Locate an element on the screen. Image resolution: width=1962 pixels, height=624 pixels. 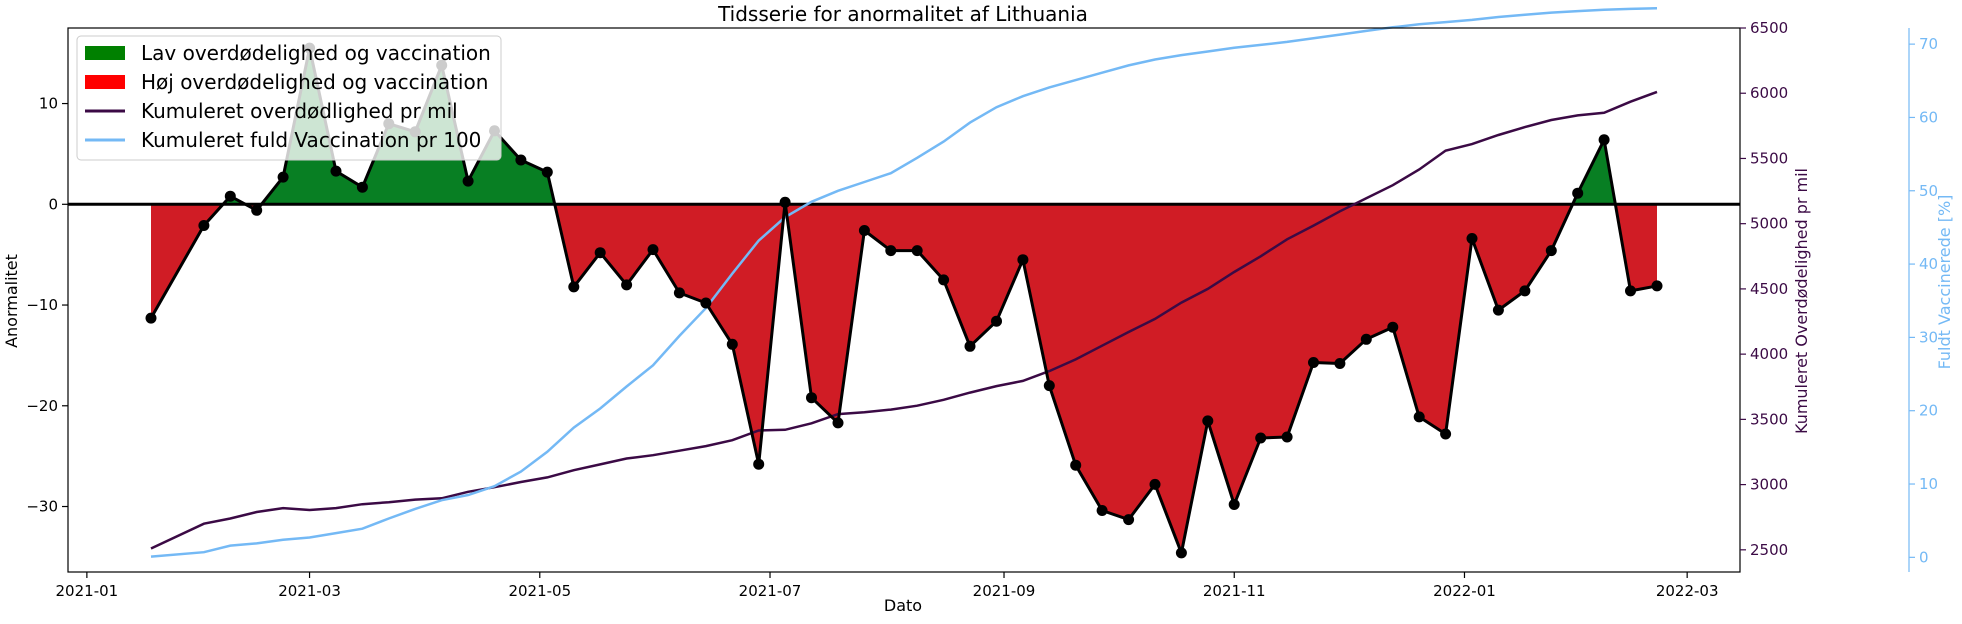
x-tick-label: 2021-05 is located at coordinates (539, 591).